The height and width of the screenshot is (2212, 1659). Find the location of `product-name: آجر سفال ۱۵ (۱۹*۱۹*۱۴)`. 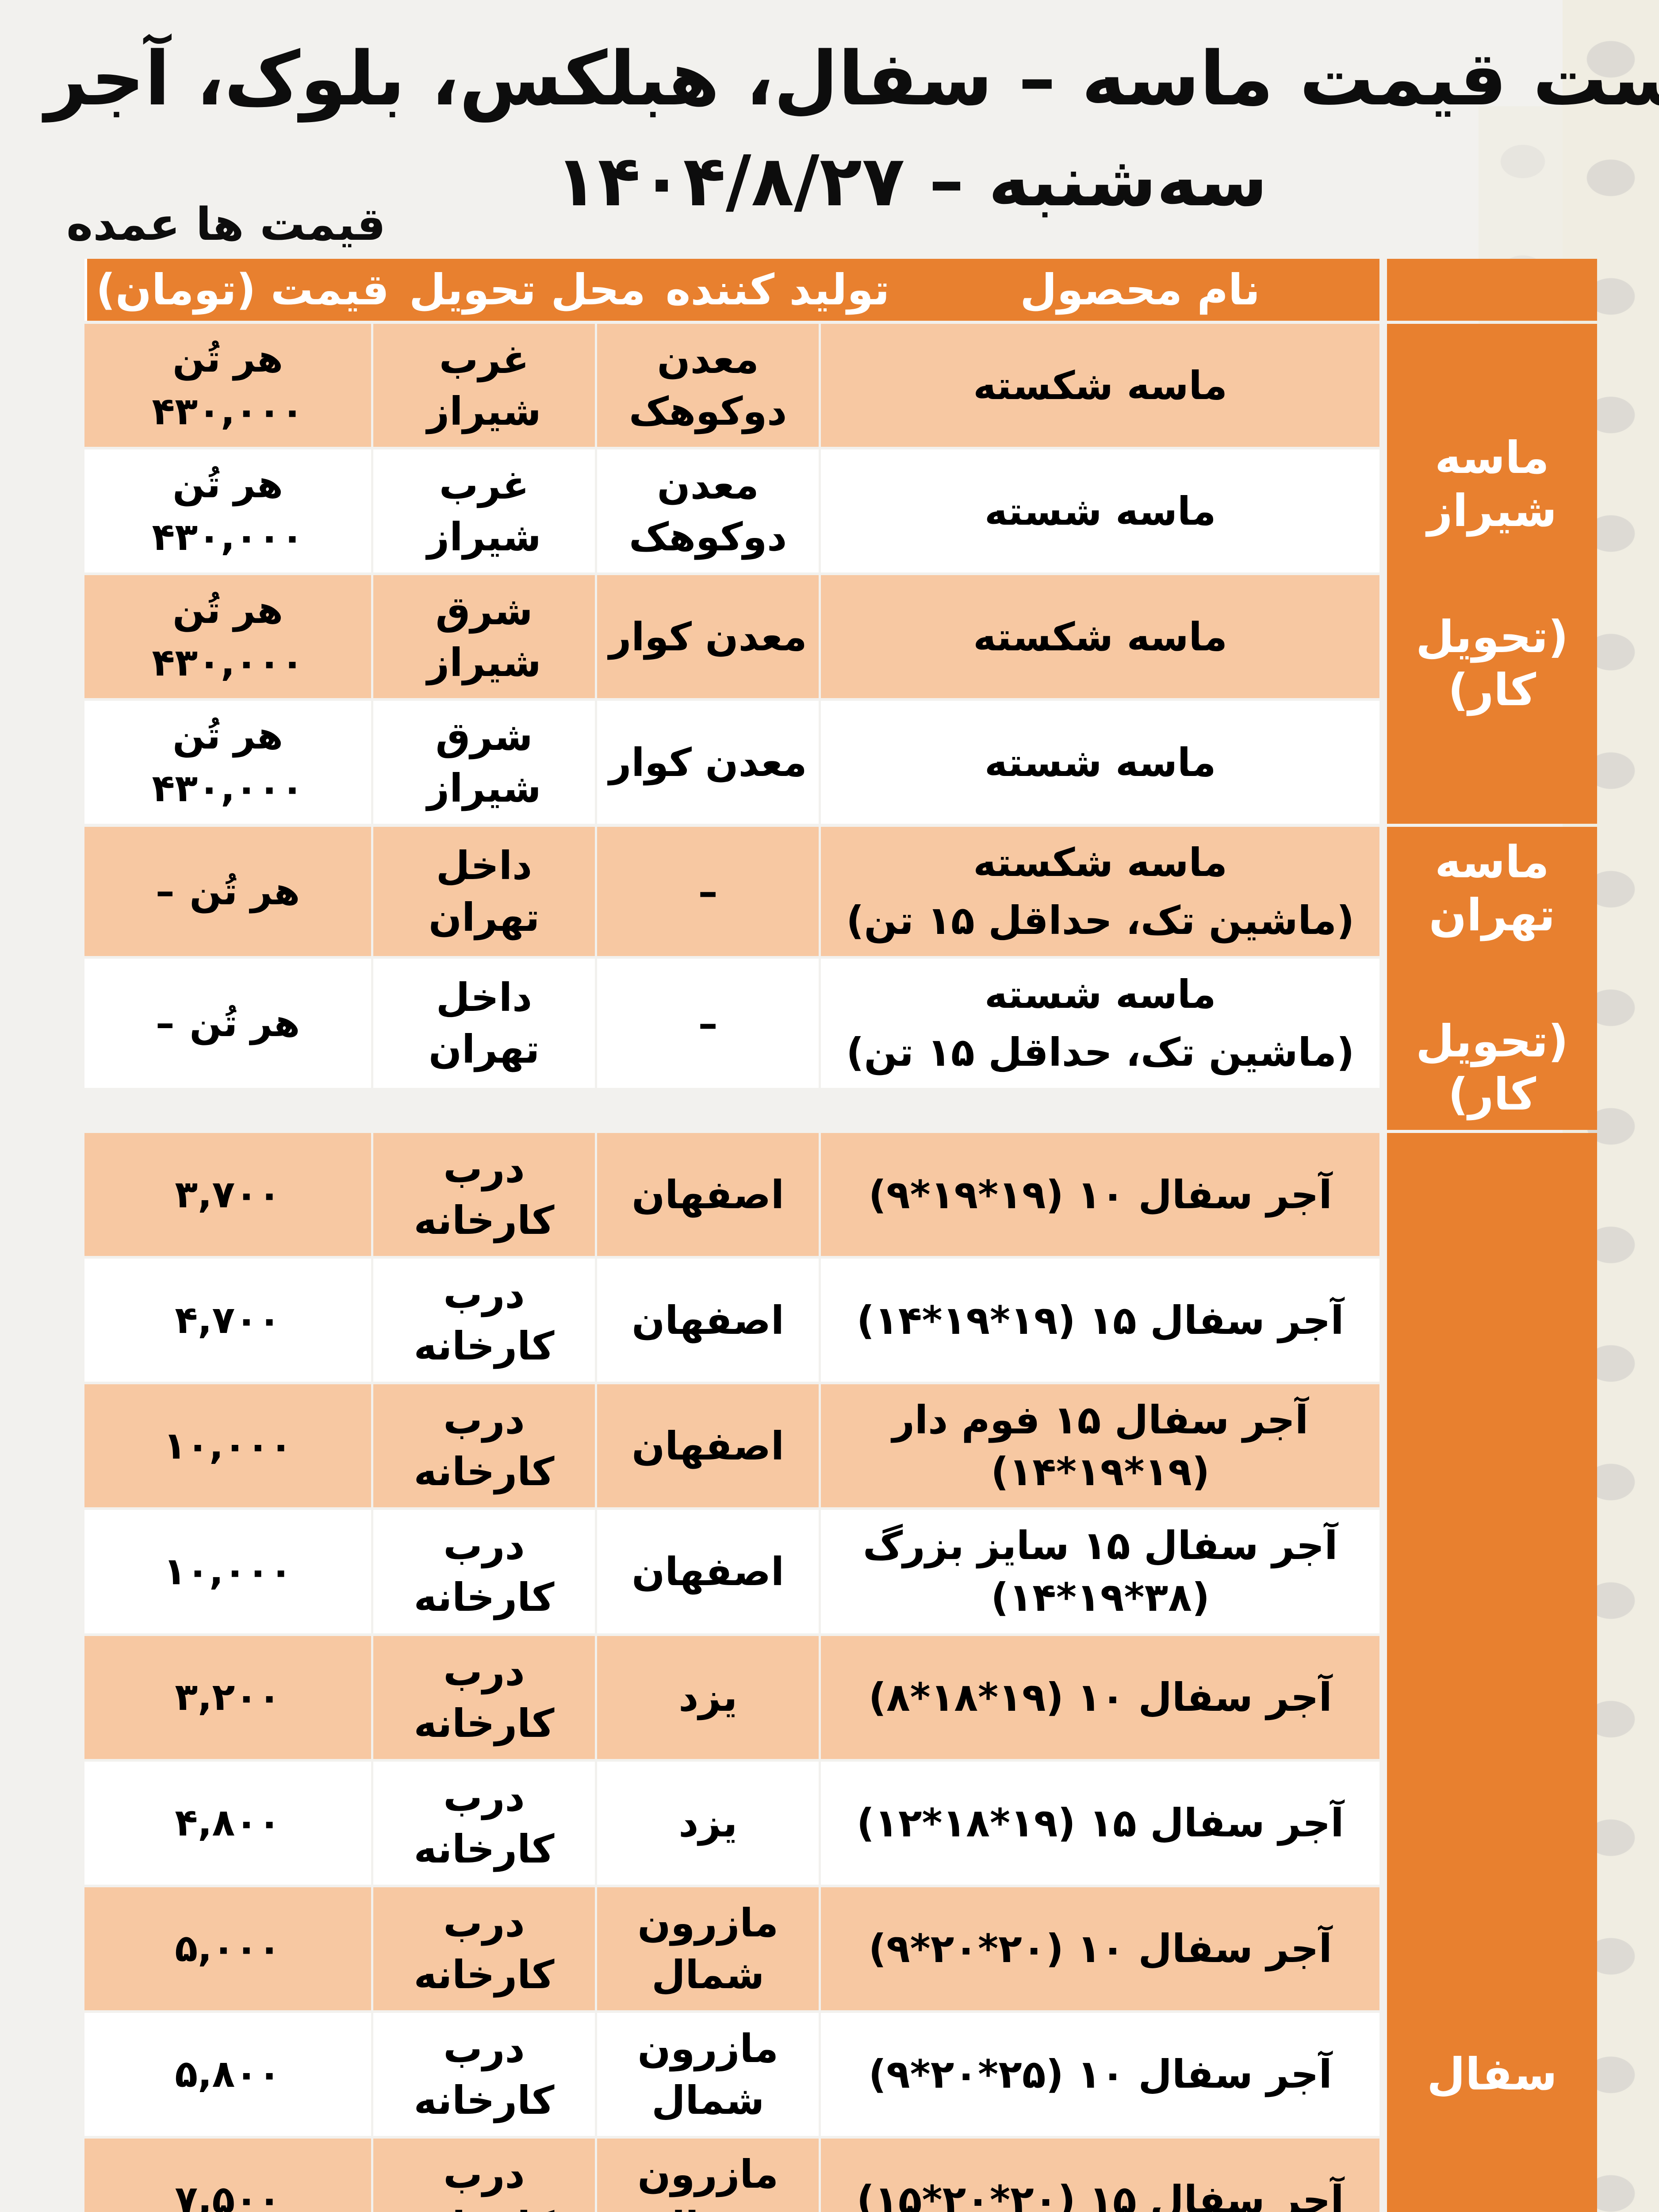

product-name: آجر سفال ۱۵ (۱۹*۱۹*۱۴) is located at coordinates (1100, 1320).